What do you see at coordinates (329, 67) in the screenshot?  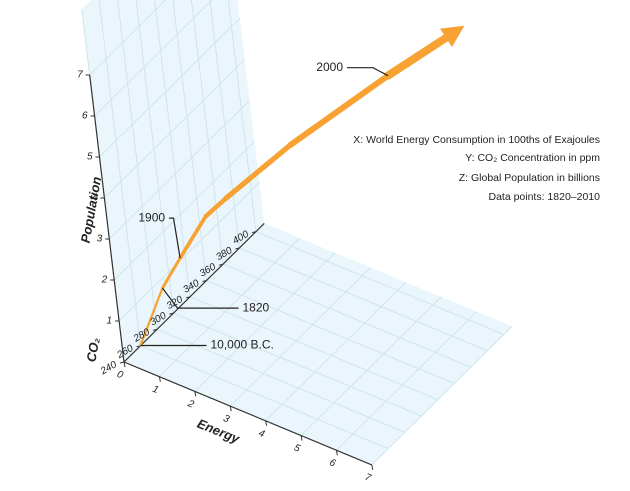 I see `point-label: 2000` at bounding box center [329, 67].